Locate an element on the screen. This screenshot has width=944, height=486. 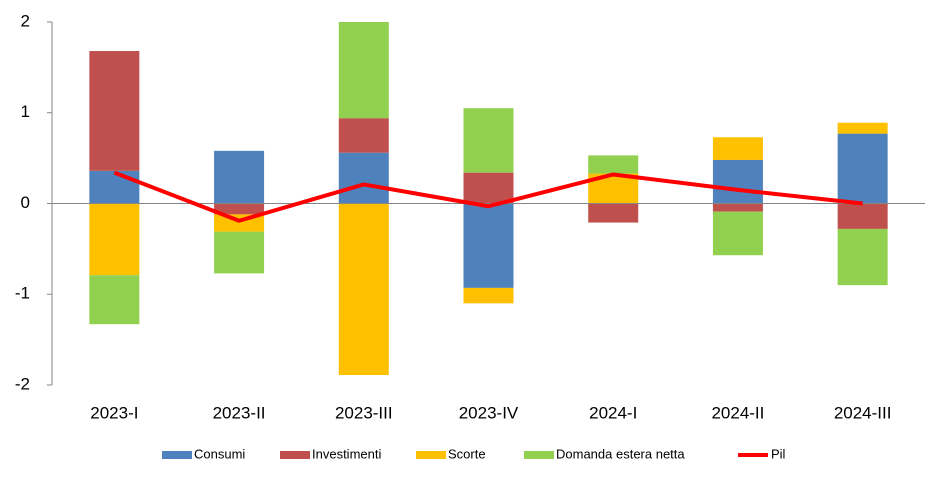
legend-label: Domanda estera netta is located at coordinates (620, 453).